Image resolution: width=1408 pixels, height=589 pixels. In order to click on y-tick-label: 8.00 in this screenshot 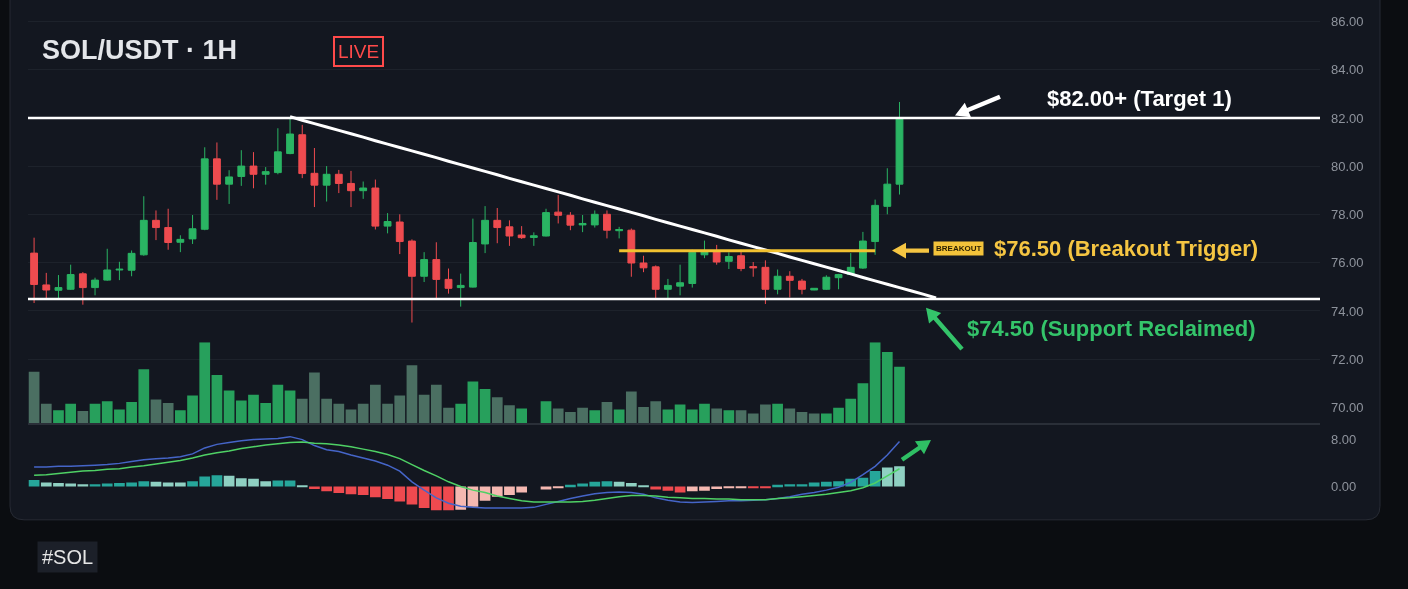, I will do `click(1344, 439)`.